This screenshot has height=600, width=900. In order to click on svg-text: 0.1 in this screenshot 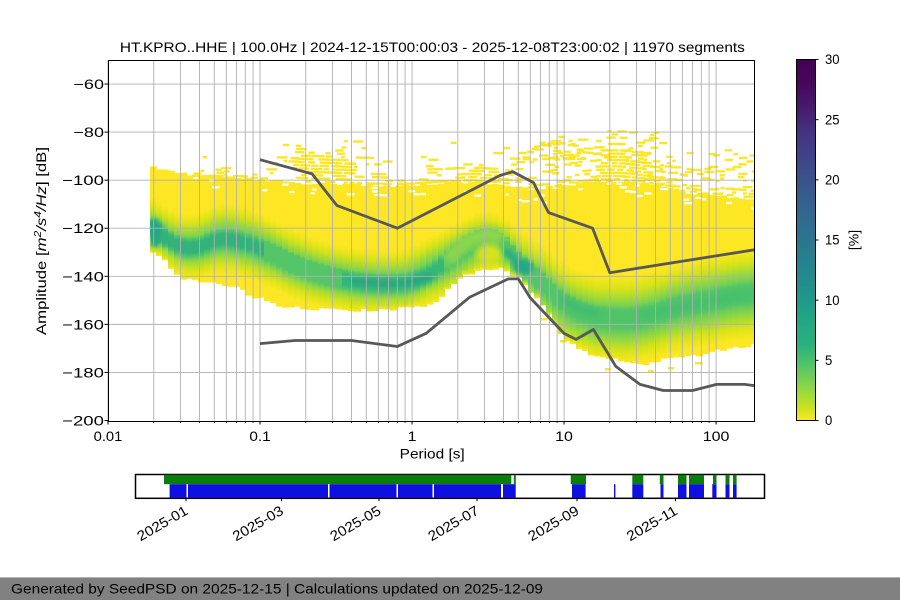, I will do `click(260, 436)`.